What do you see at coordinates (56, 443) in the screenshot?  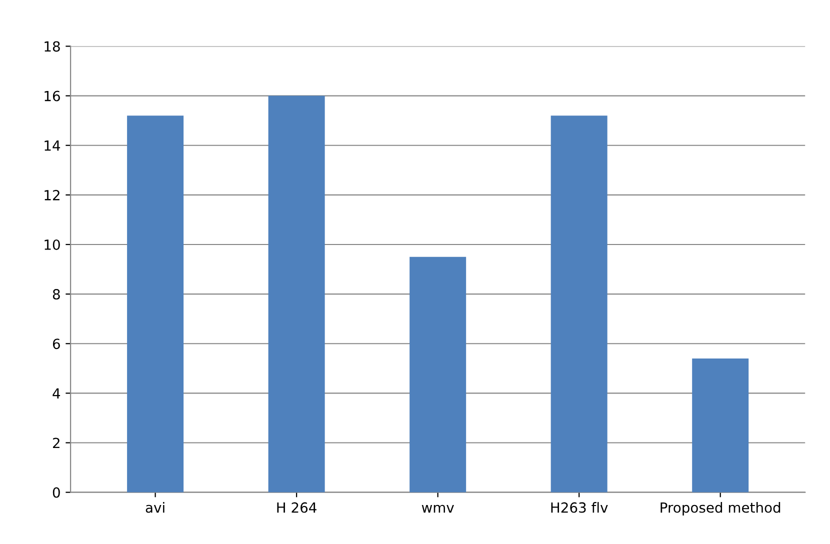 I see `y-tick-label: 2` at bounding box center [56, 443].